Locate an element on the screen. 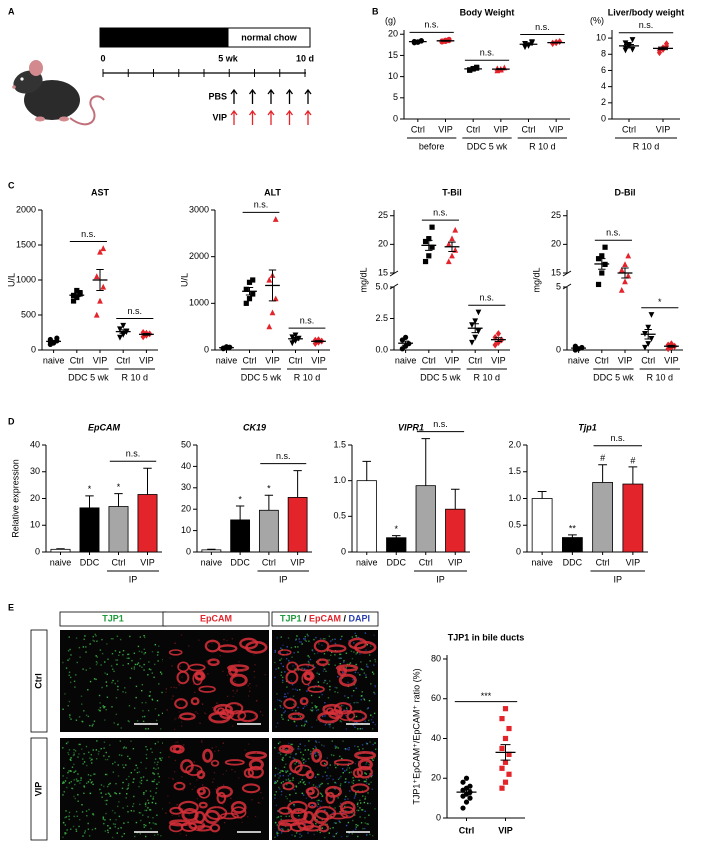  comparison-label: n.s. is located at coordinates (283, 456).